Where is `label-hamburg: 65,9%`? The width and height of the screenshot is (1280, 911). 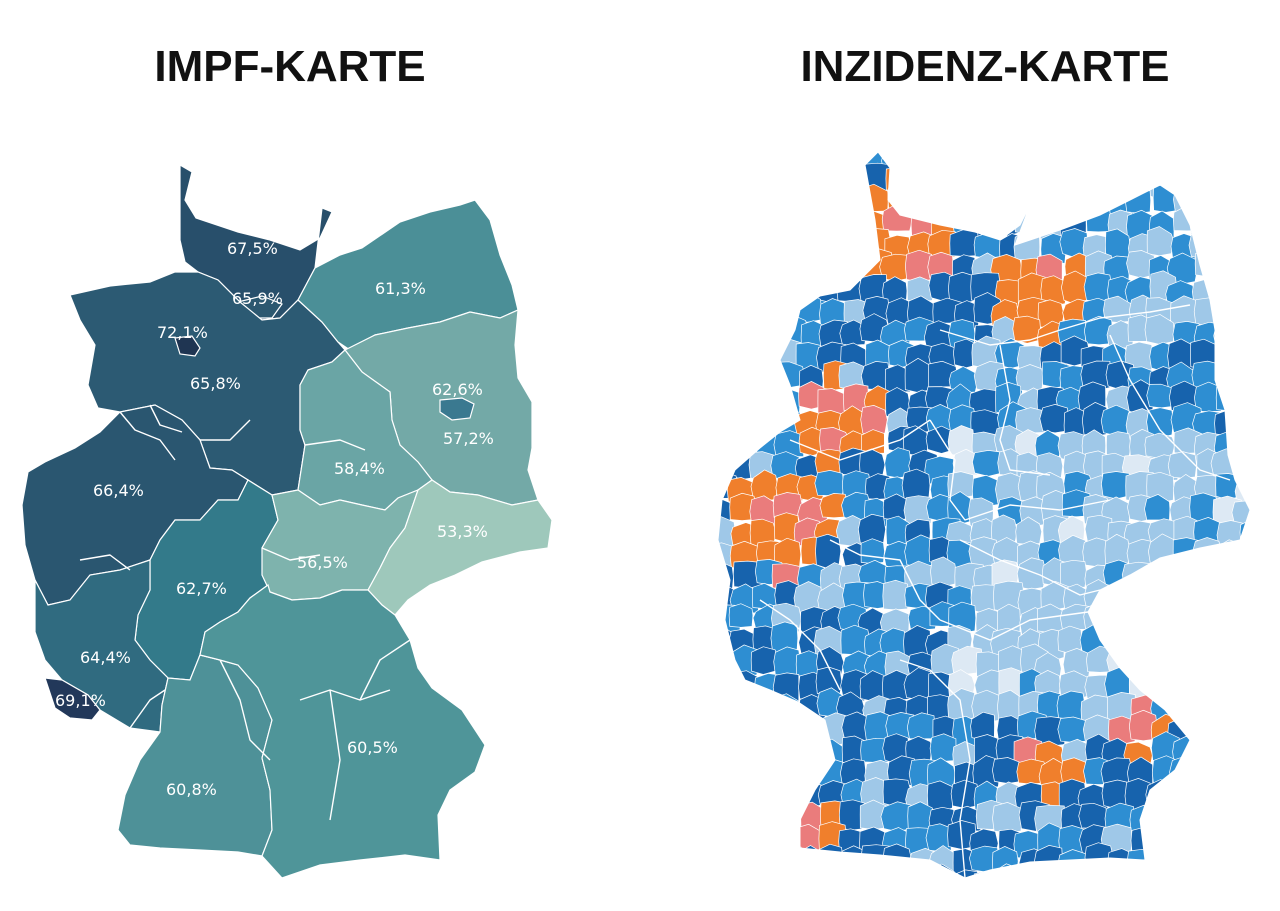
label-hamburg: 65,9% is located at coordinates (257, 298).